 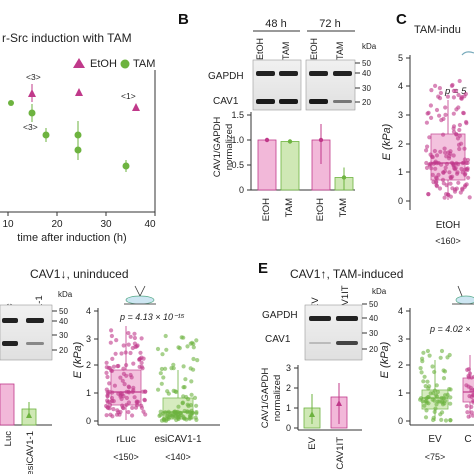 What do you see at coordinates (260, 49) in the screenshot?
I see `lane-label: EtOH` at bounding box center [260, 49].